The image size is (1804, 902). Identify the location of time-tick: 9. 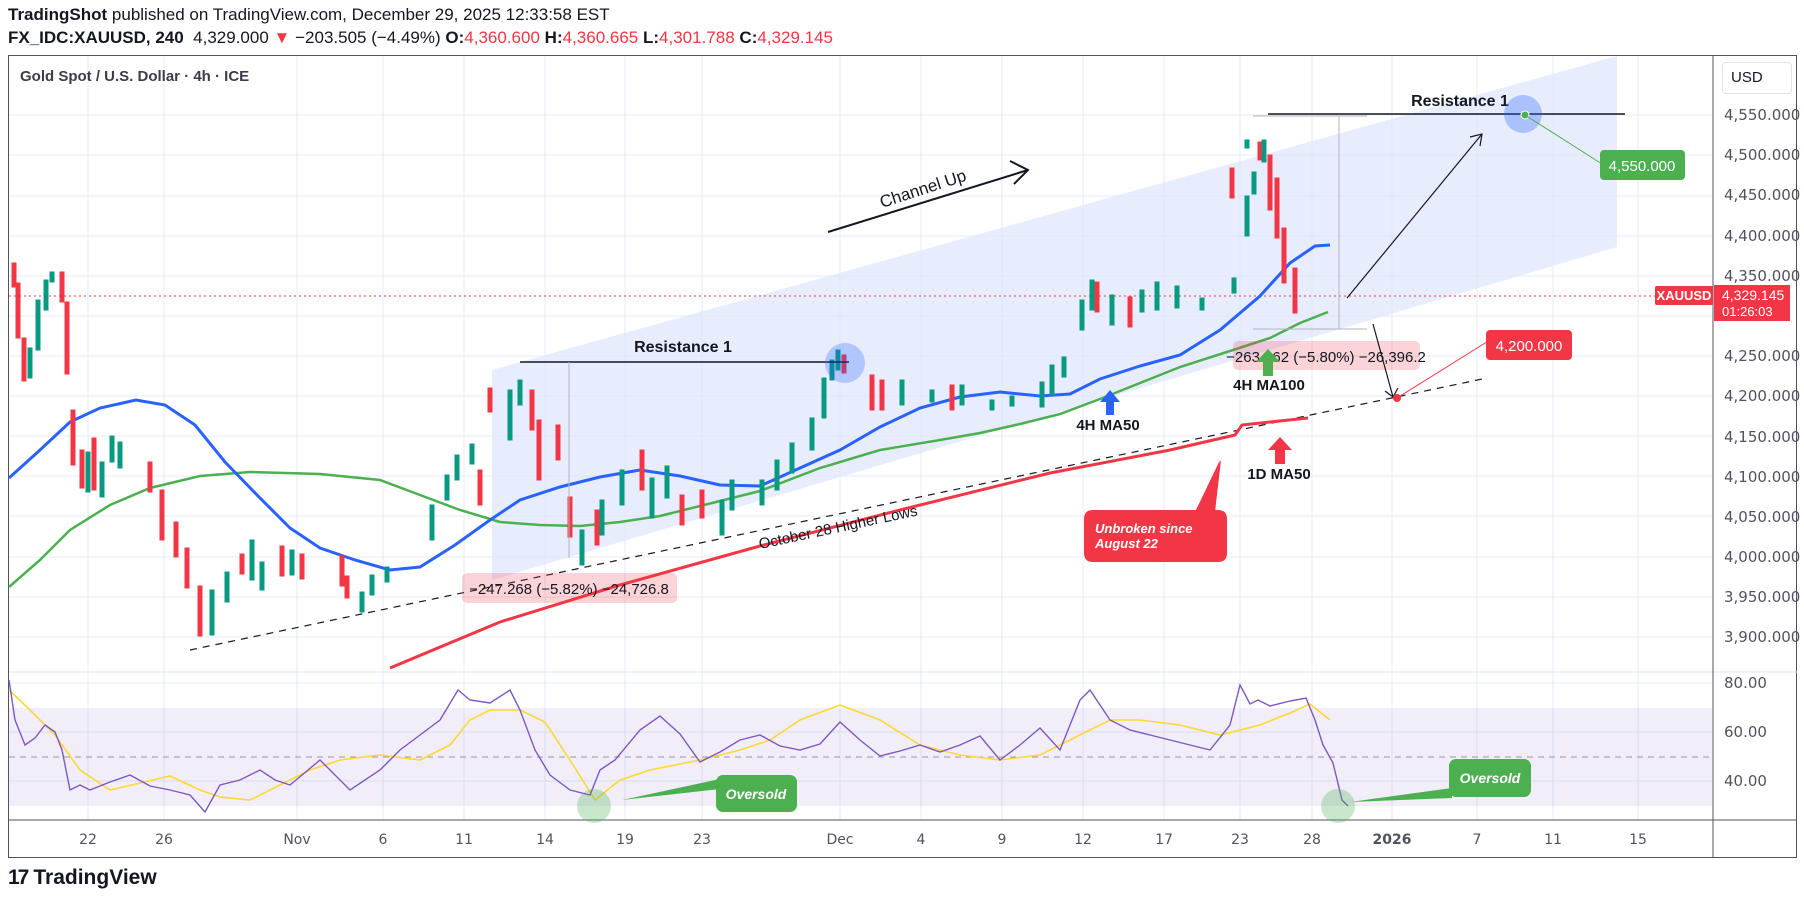
(1002, 840).